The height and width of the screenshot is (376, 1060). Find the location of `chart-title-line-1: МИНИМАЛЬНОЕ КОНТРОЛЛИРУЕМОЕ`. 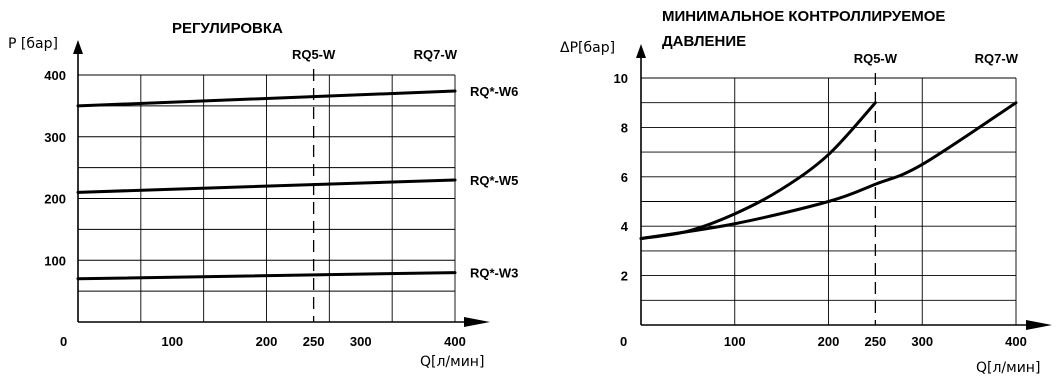

chart-title-line-1: МИНИМАЛЬНОЕ КОНТРОЛЛИРУЕМОЕ is located at coordinates (803, 16).